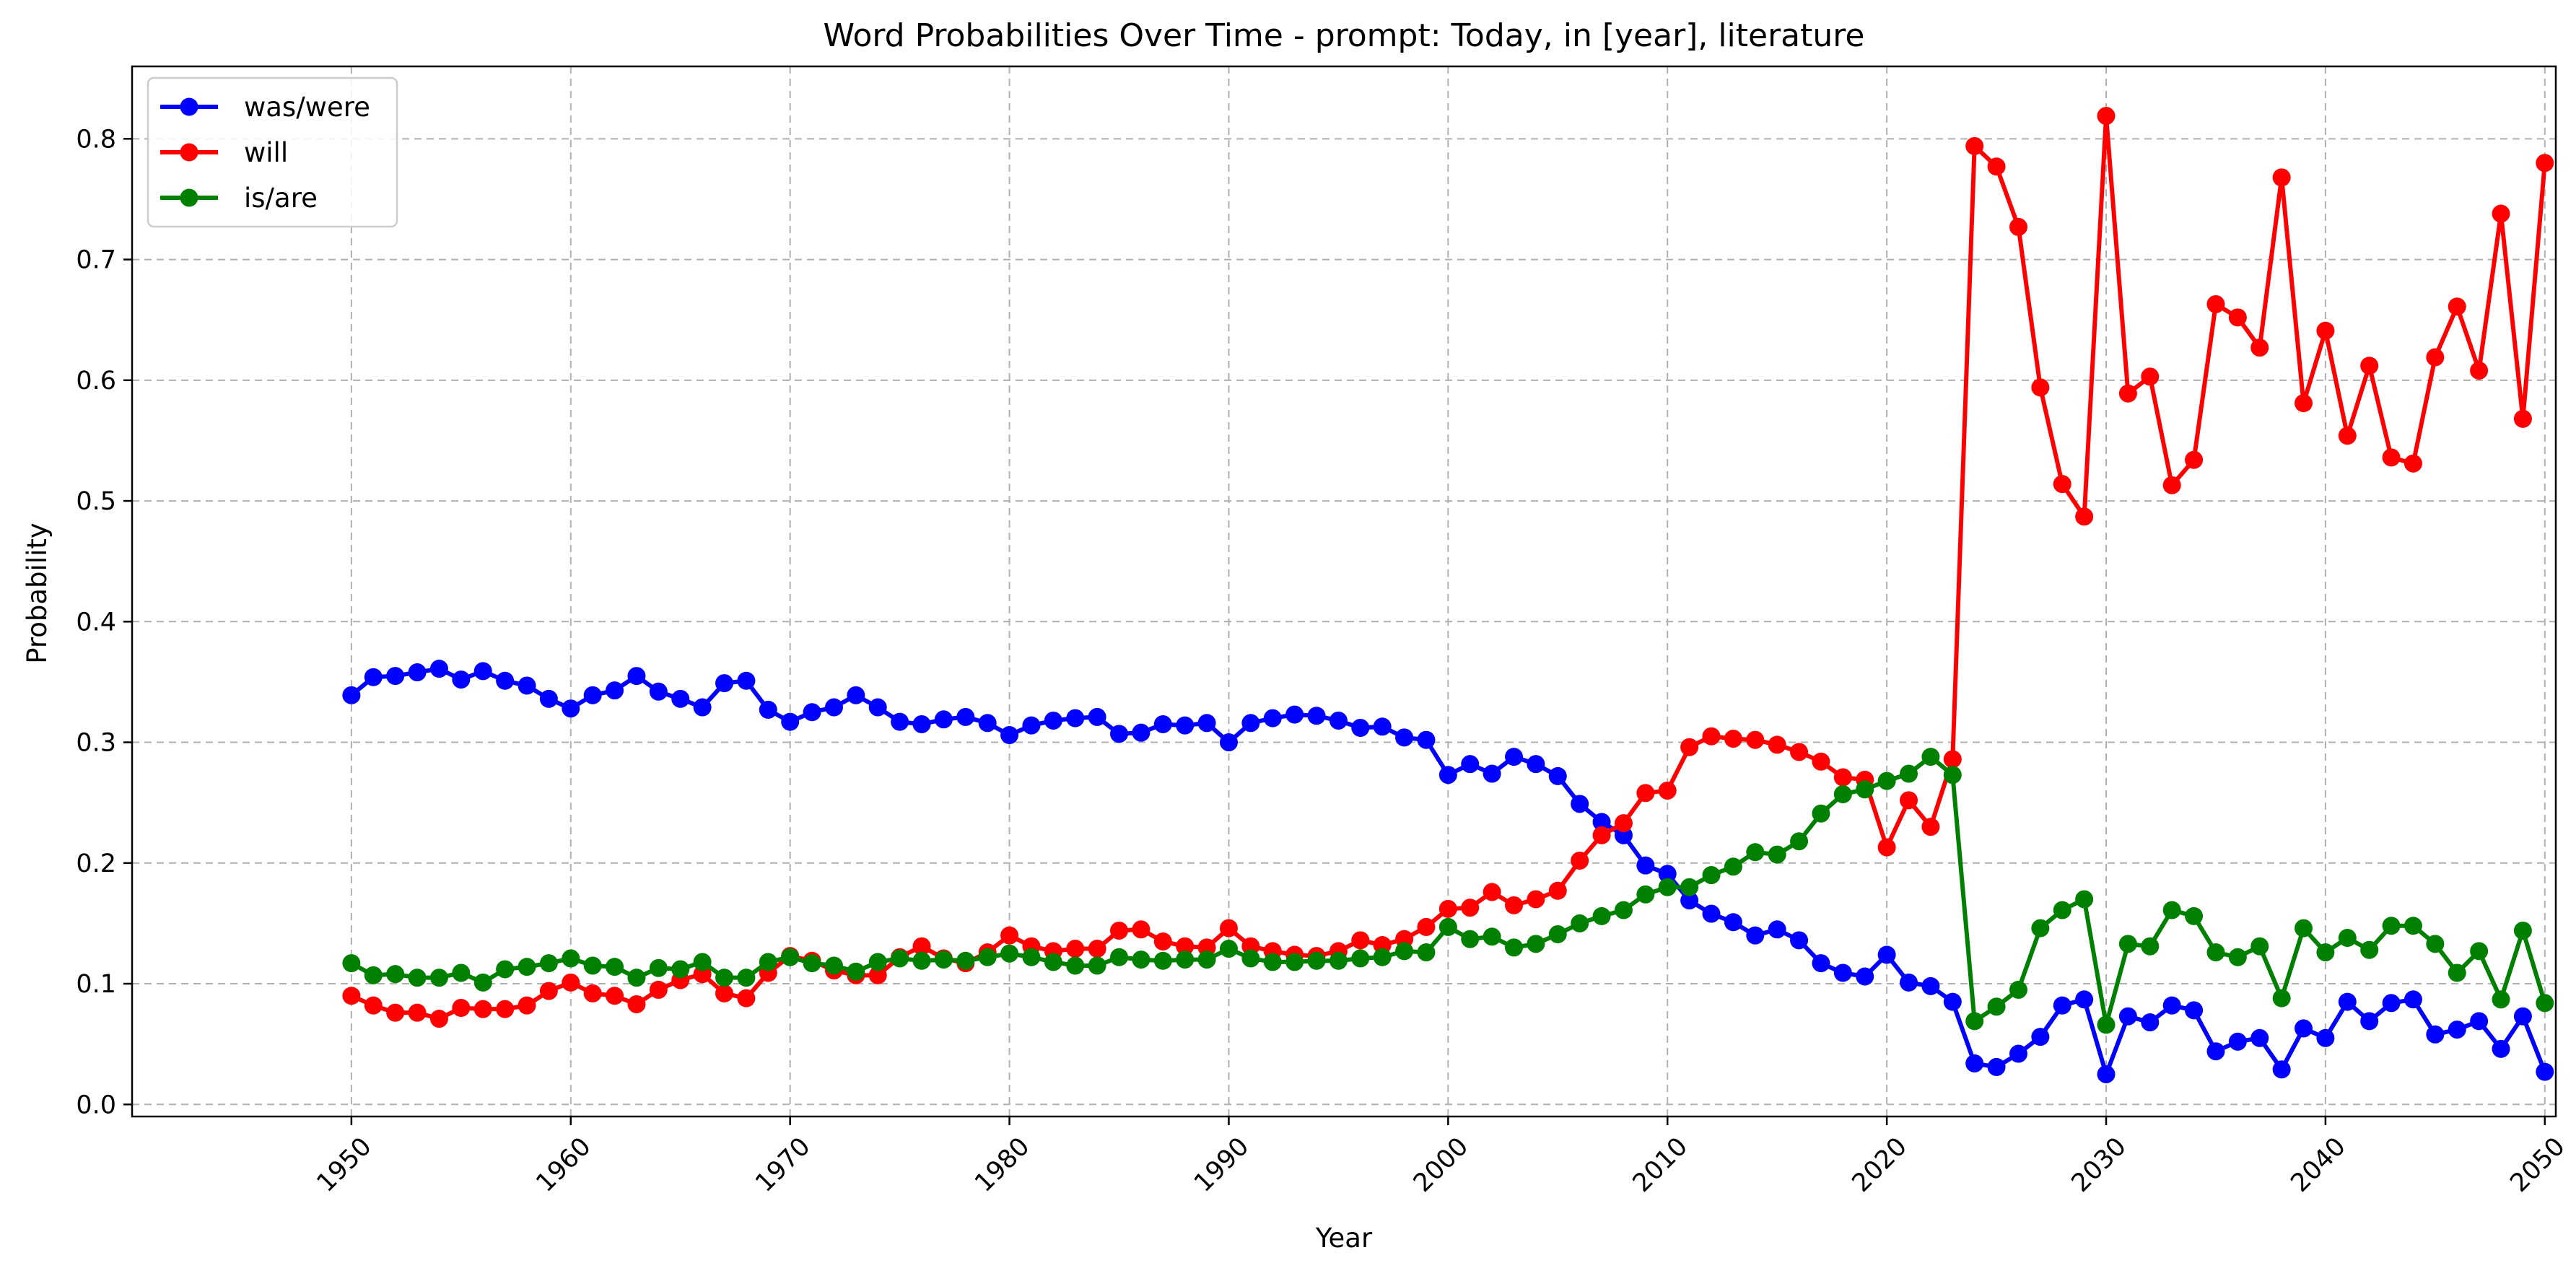 The height and width of the screenshot is (1276, 2576). I want to click on y-axis-label: Probability, so click(37, 593).